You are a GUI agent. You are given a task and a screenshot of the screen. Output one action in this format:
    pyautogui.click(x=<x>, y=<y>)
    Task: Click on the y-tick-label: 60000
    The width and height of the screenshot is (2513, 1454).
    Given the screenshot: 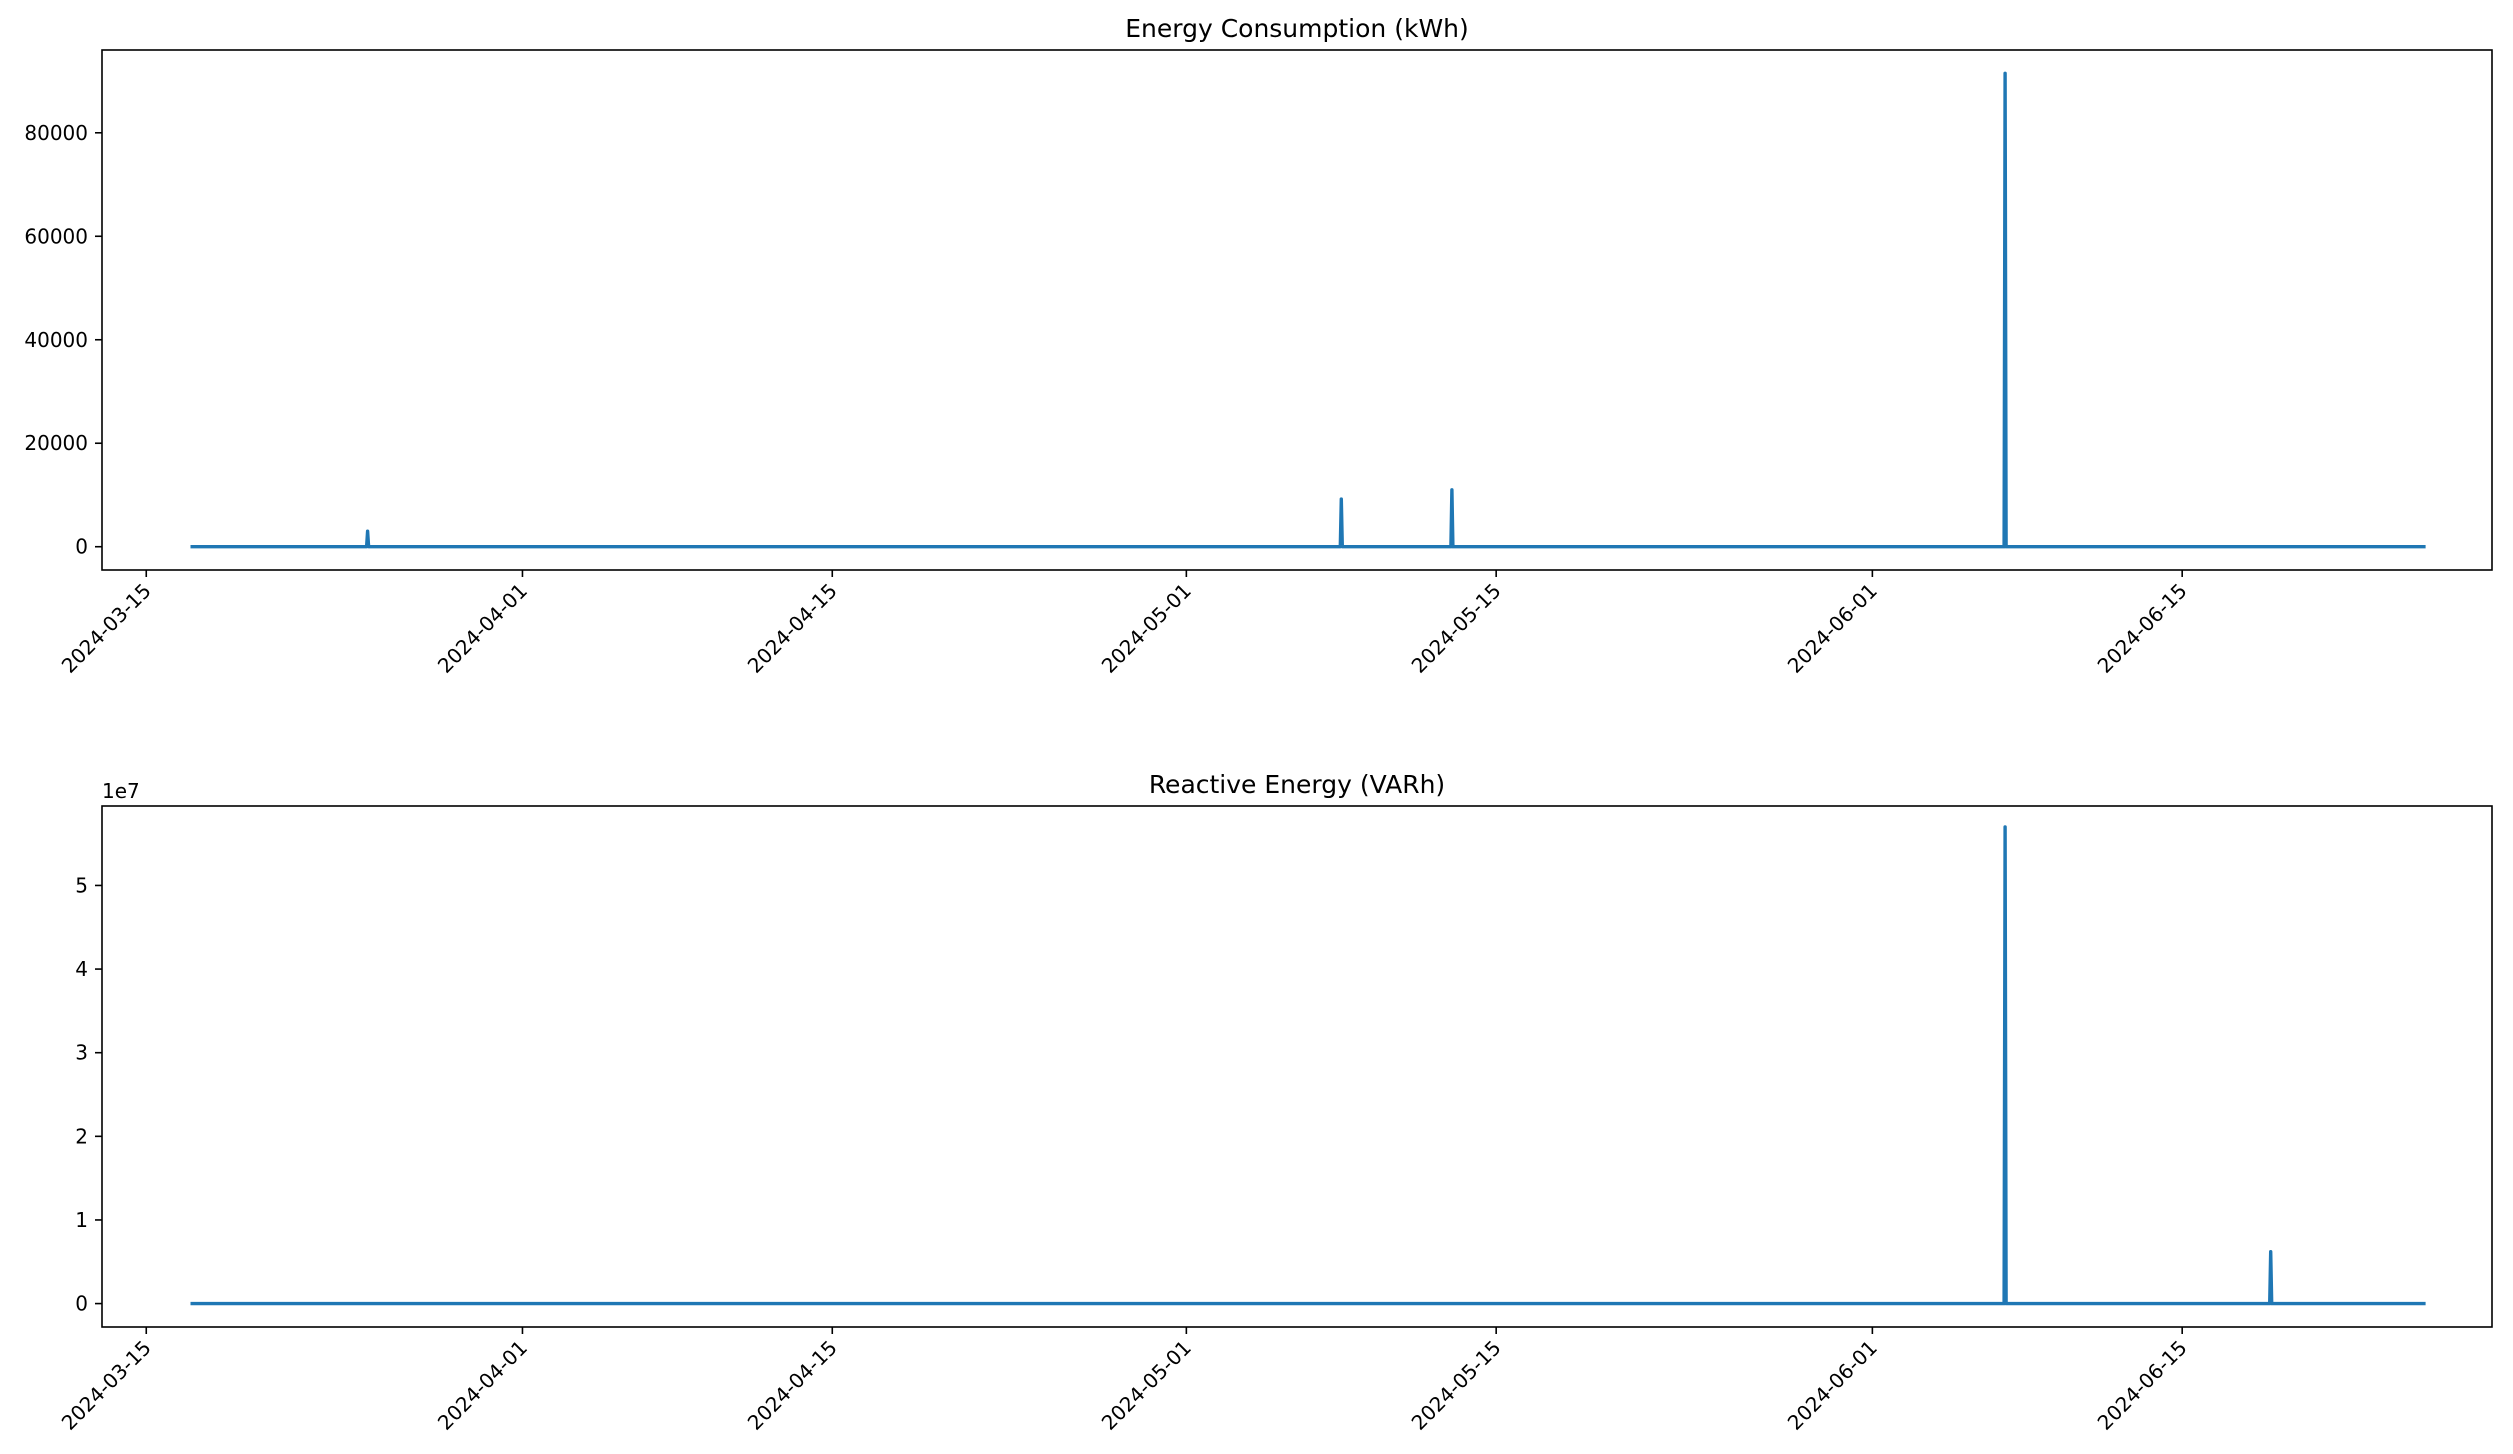 What is the action you would take?
    pyautogui.click(x=56, y=236)
    